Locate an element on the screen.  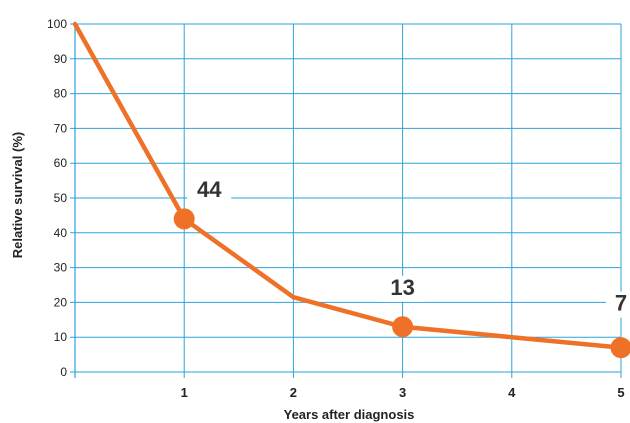
data-label: 7 is located at coordinates (621, 303).